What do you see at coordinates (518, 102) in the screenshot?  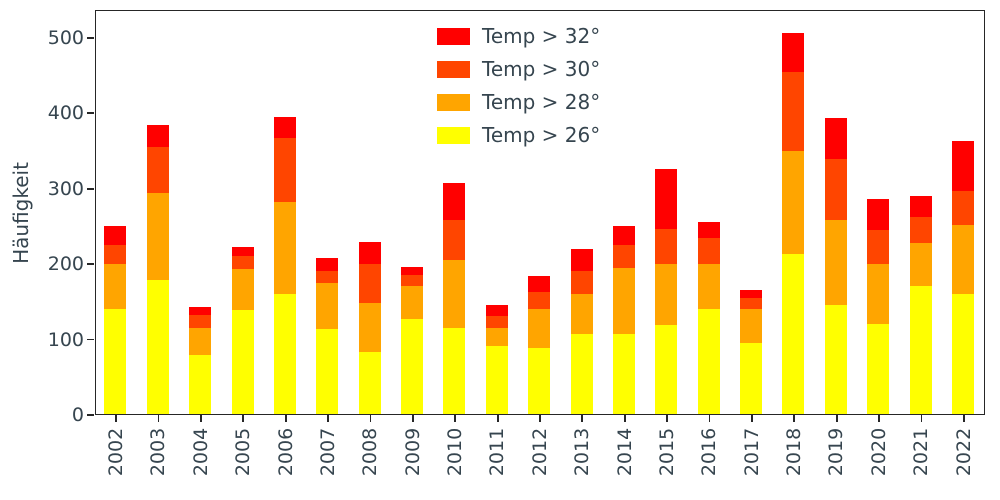 I see `legend-item: Temp > 28°` at bounding box center [518, 102].